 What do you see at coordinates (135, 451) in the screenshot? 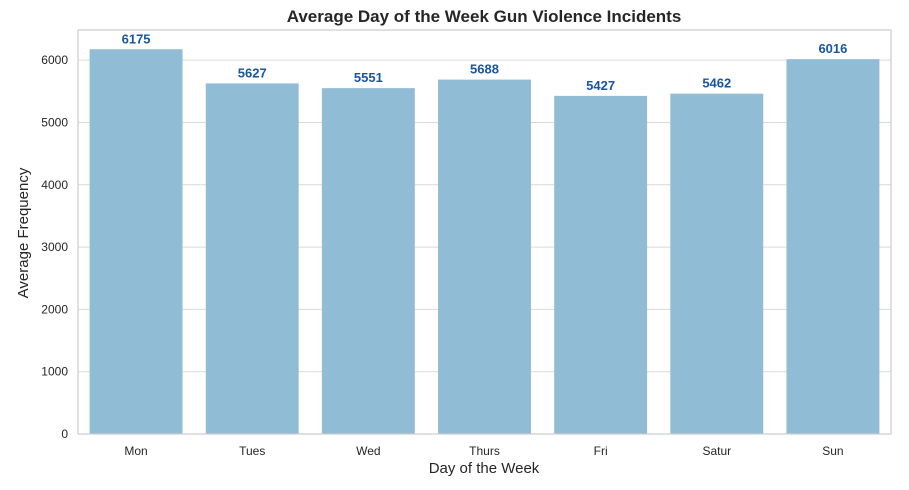
I see `x-tick-label: Mon` at bounding box center [135, 451].